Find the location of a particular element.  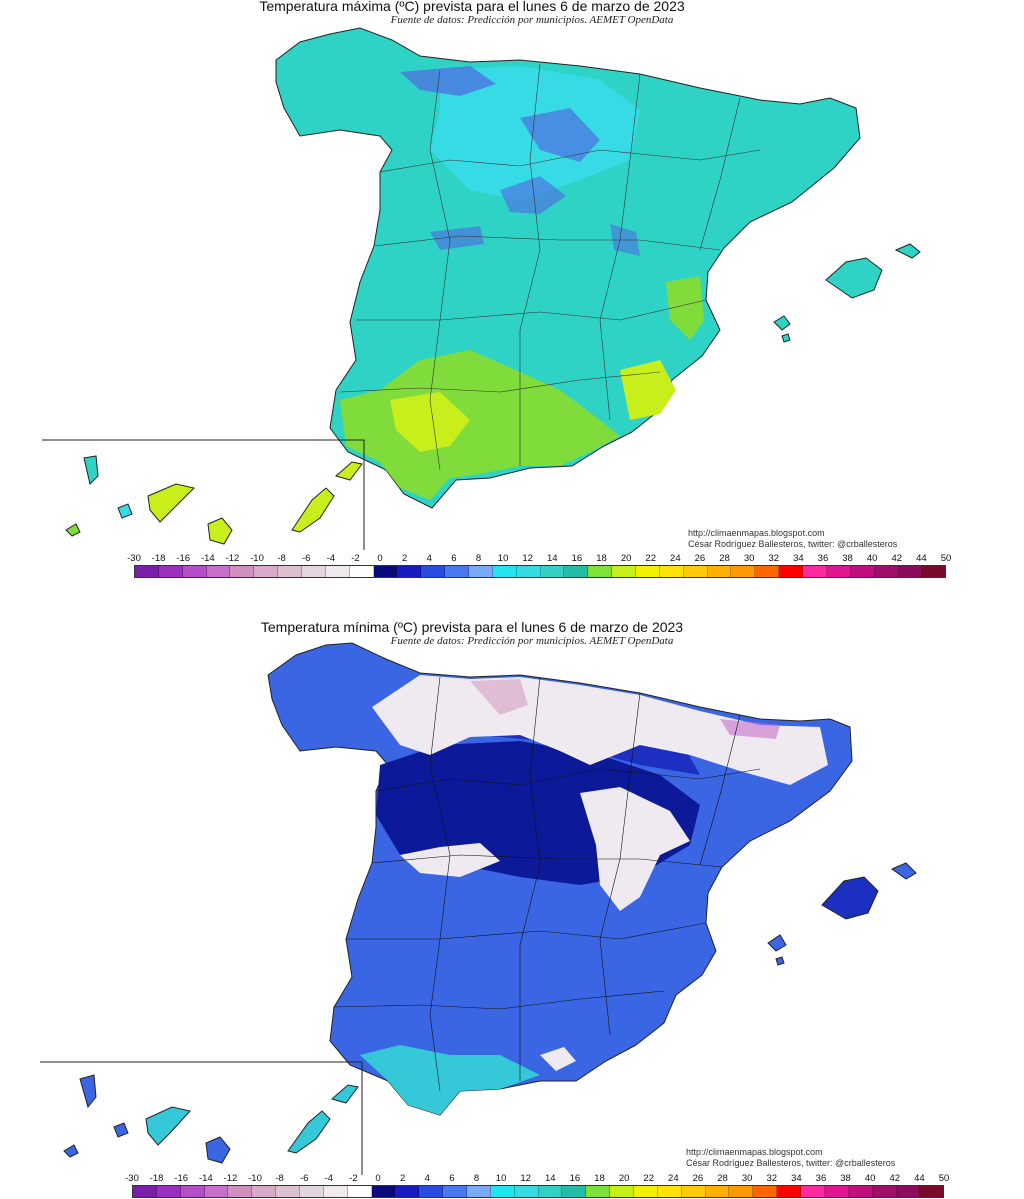

menorca-max is located at coordinates (907, 251).